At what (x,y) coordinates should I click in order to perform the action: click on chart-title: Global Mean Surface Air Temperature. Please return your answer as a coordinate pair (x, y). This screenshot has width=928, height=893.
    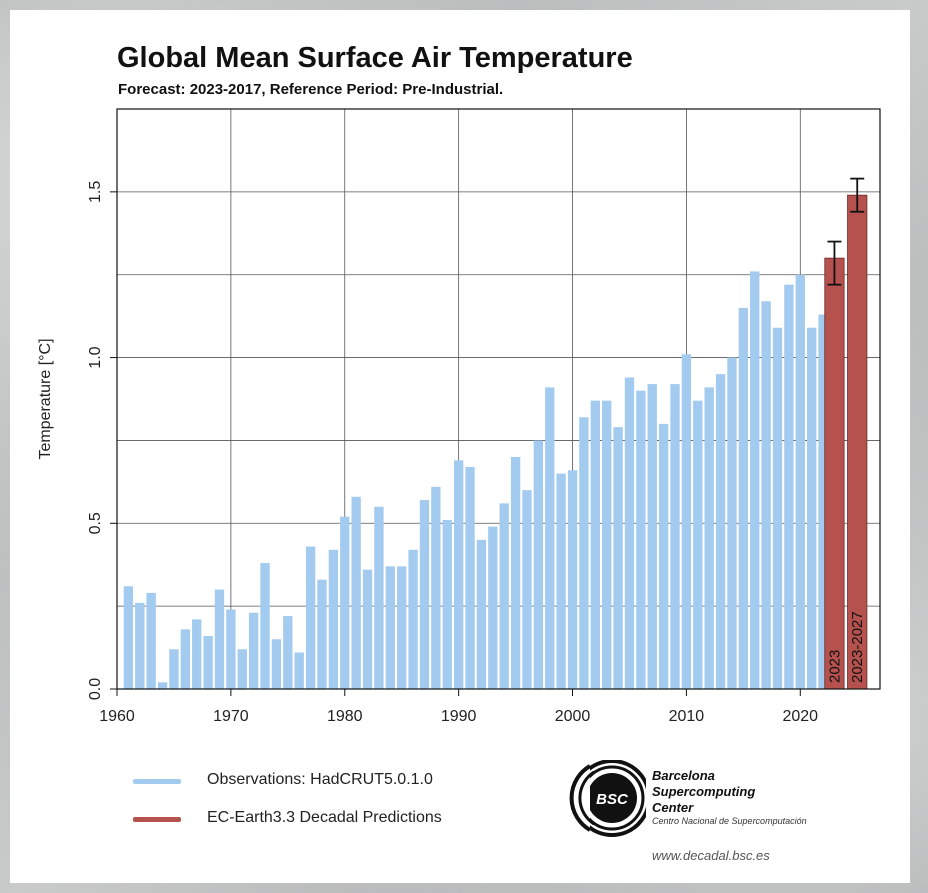
    Looking at the image, I should click on (375, 58).